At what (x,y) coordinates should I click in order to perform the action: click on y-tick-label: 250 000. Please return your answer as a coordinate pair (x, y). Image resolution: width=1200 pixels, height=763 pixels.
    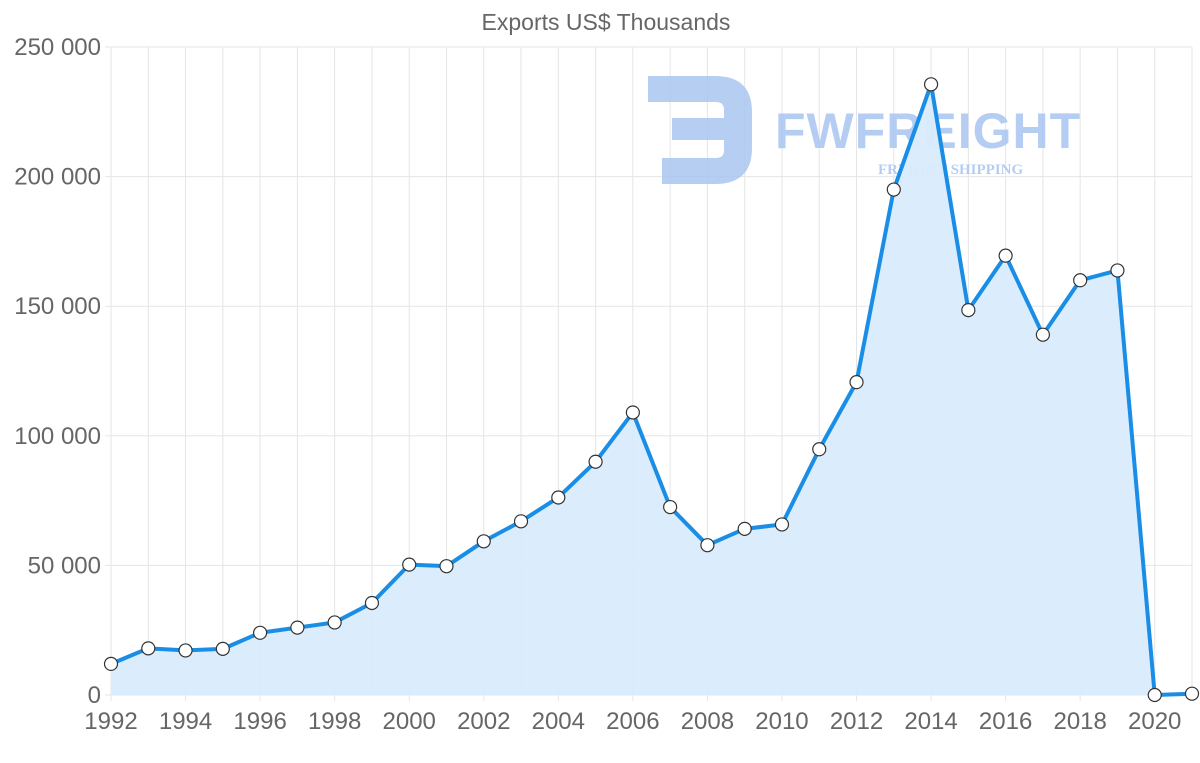
    Looking at the image, I should click on (57, 47).